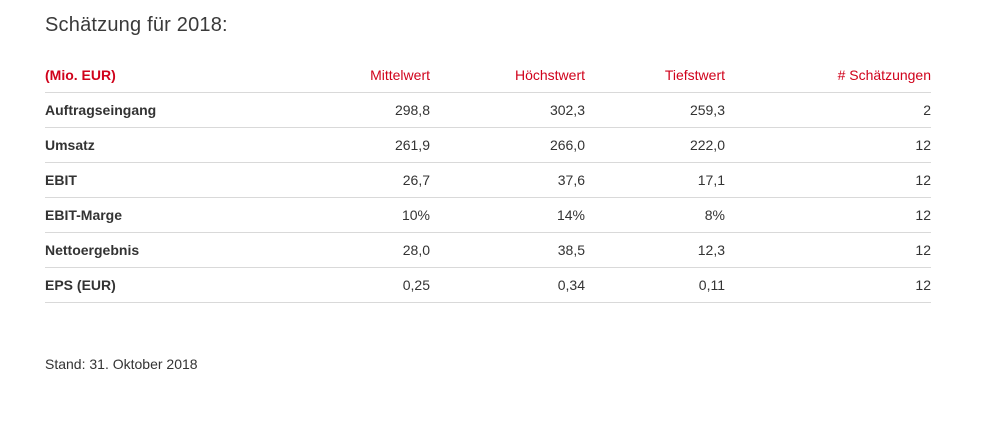  I want to click on cell-tiefstwert: 12,3, so click(655, 250).